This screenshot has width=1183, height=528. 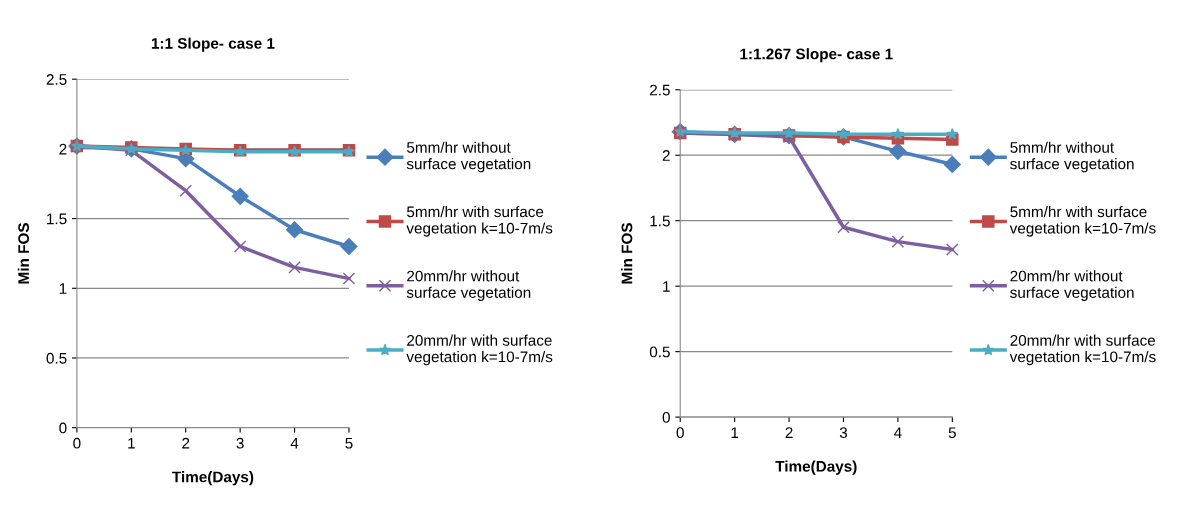 What do you see at coordinates (666, 417) in the screenshot?
I see `y-tick-label: 0` at bounding box center [666, 417].